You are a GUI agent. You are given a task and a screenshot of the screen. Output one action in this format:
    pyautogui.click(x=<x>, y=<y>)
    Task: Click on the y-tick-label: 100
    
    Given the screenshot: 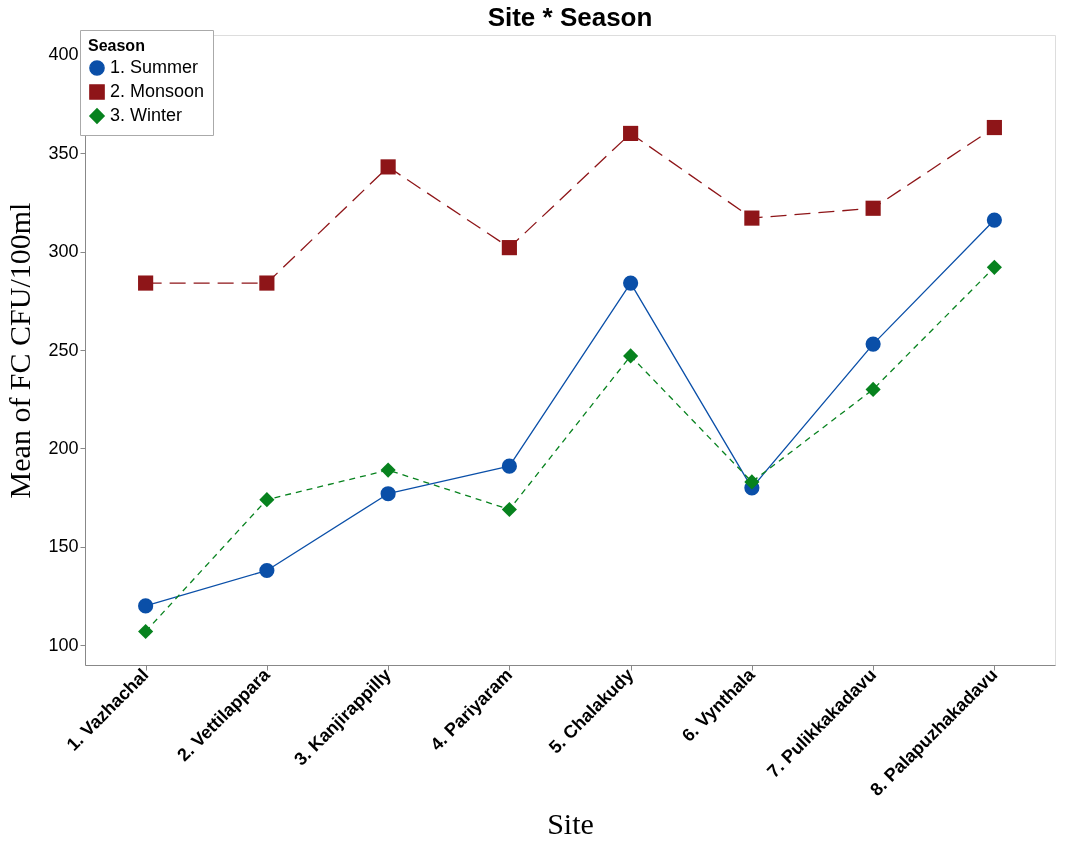 What is the action you would take?
    pyautogui.click(x=63, y=644)
    